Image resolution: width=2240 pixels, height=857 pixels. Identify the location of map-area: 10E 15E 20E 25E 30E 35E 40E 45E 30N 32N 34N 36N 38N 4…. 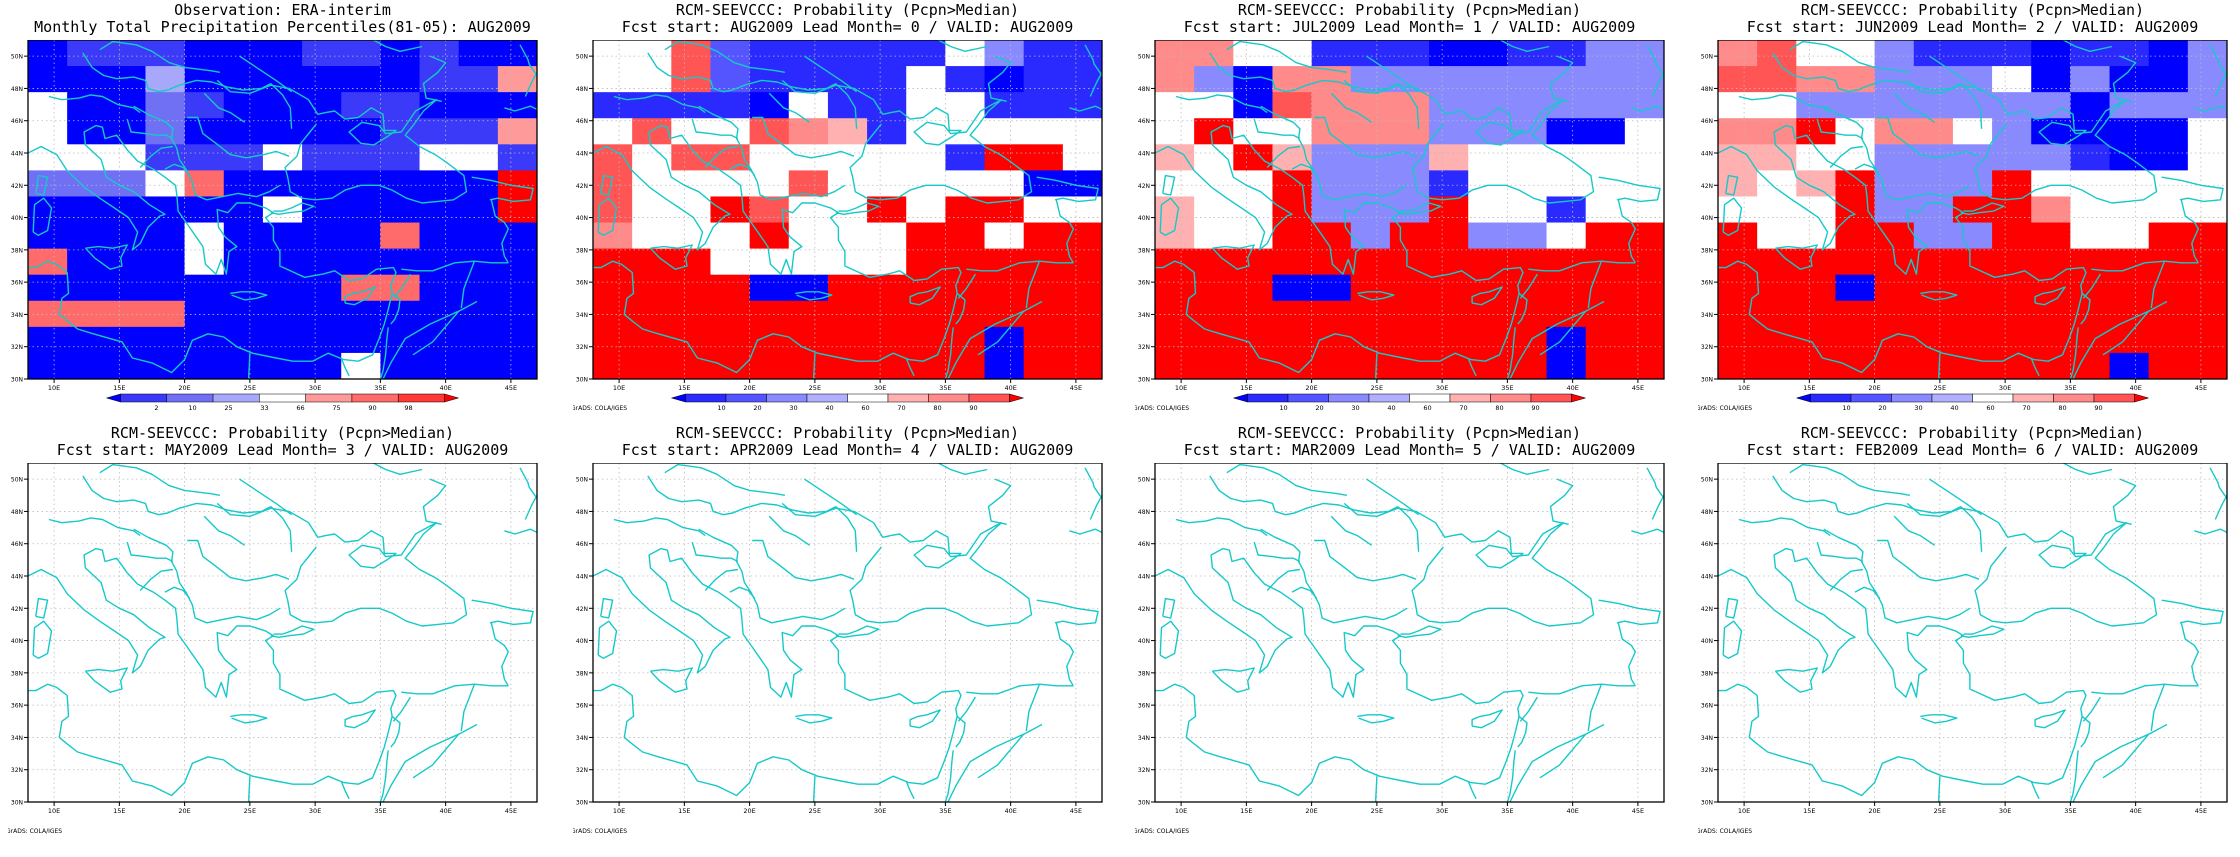
(1400, 226).